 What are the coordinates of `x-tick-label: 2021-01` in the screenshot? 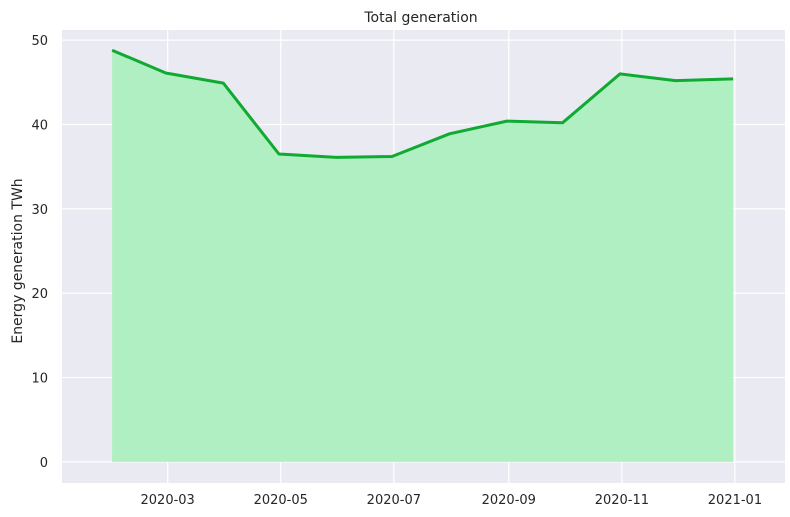 It's located at (735, 500).